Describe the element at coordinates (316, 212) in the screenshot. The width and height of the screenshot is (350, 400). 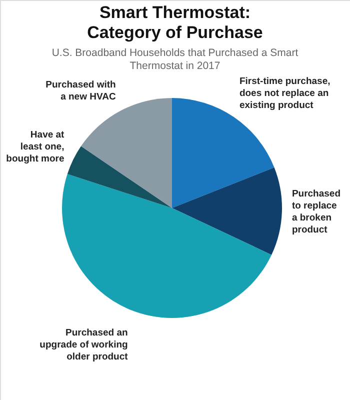
I see `slice-label: Purchased to replace a broken product` at that location.